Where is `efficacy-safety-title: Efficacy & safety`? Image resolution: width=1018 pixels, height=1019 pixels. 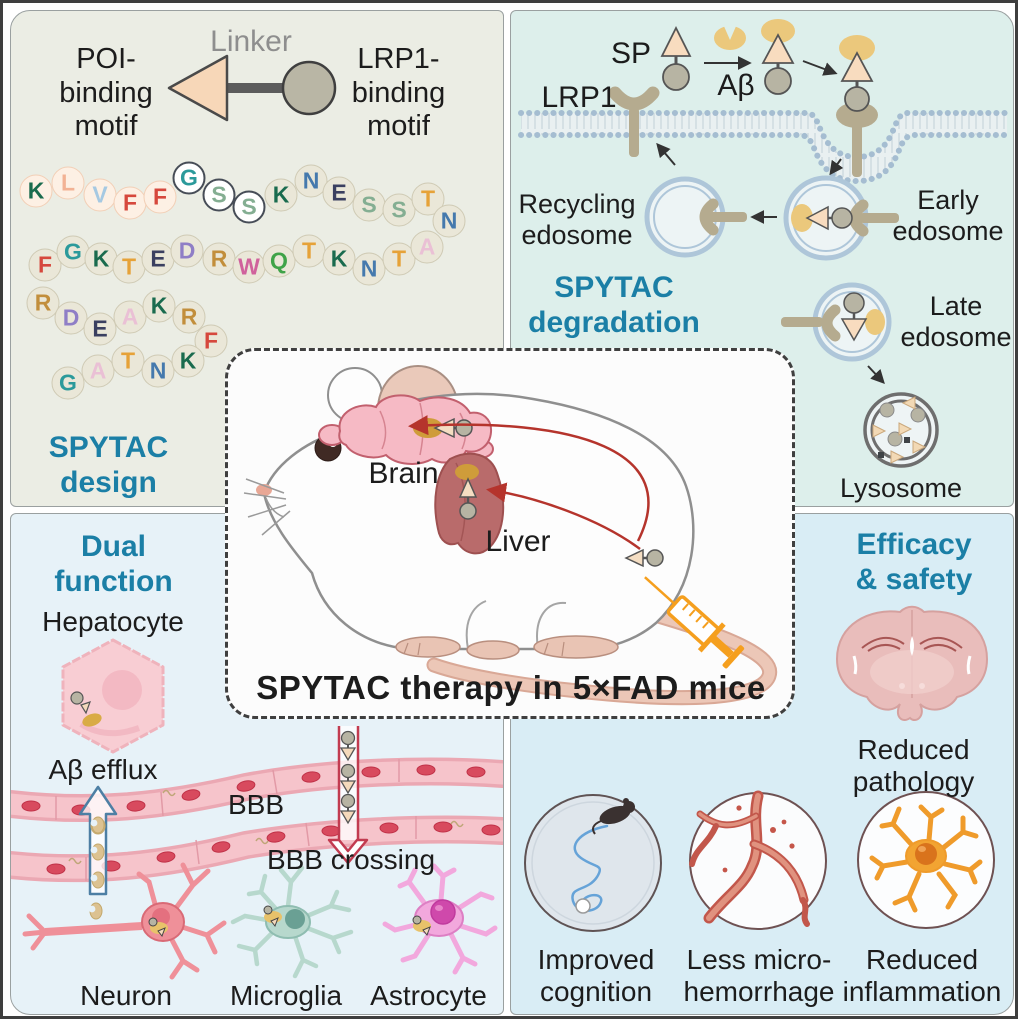 efficacy-safety-title: Efficacy & safety is located at coordinates (914, 562).